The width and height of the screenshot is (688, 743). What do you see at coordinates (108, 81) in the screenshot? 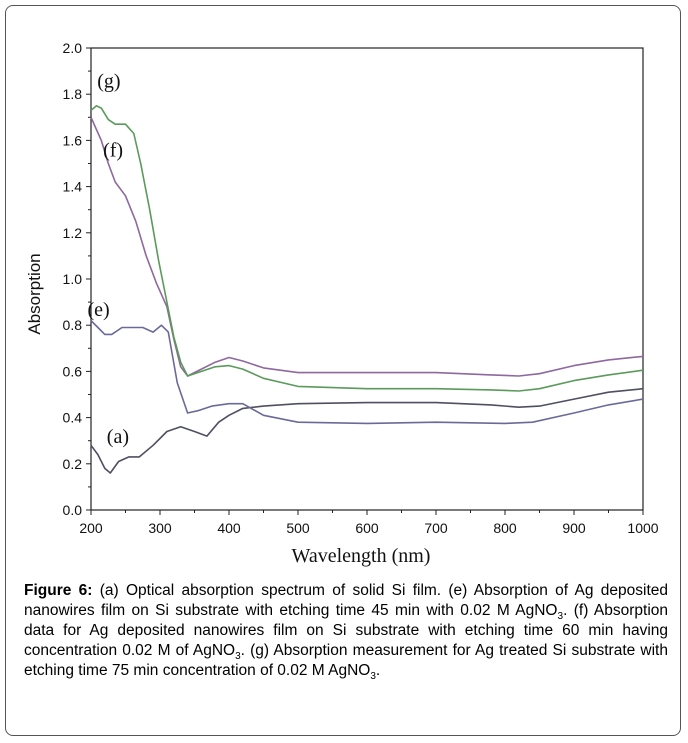
I see `series-label-g: (g)` at bounding box center [108, 81].